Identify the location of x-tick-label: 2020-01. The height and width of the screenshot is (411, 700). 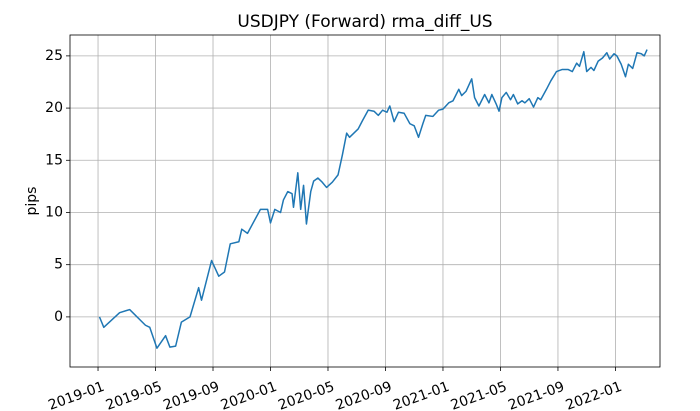
(249, 395).